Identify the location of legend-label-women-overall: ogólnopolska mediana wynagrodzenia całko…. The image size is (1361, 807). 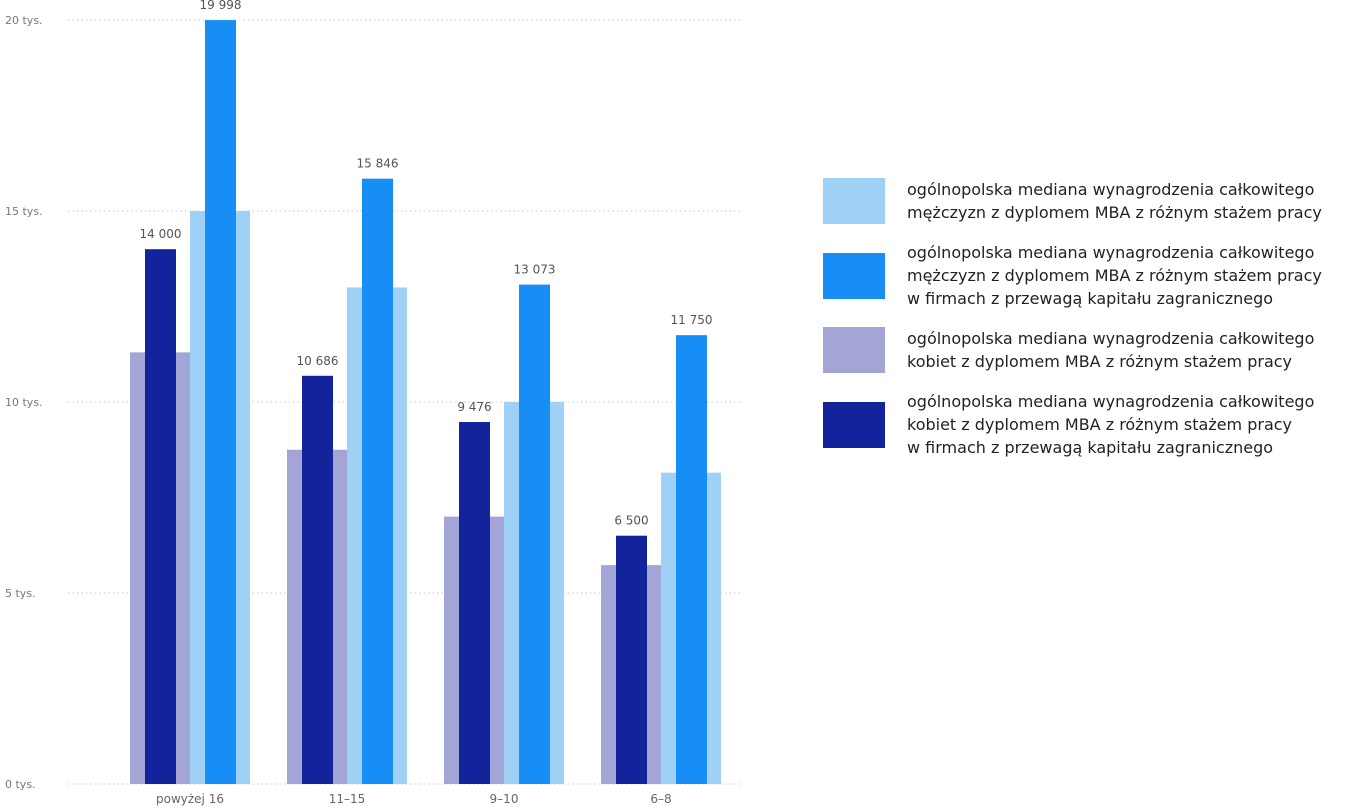
(1111, 350).